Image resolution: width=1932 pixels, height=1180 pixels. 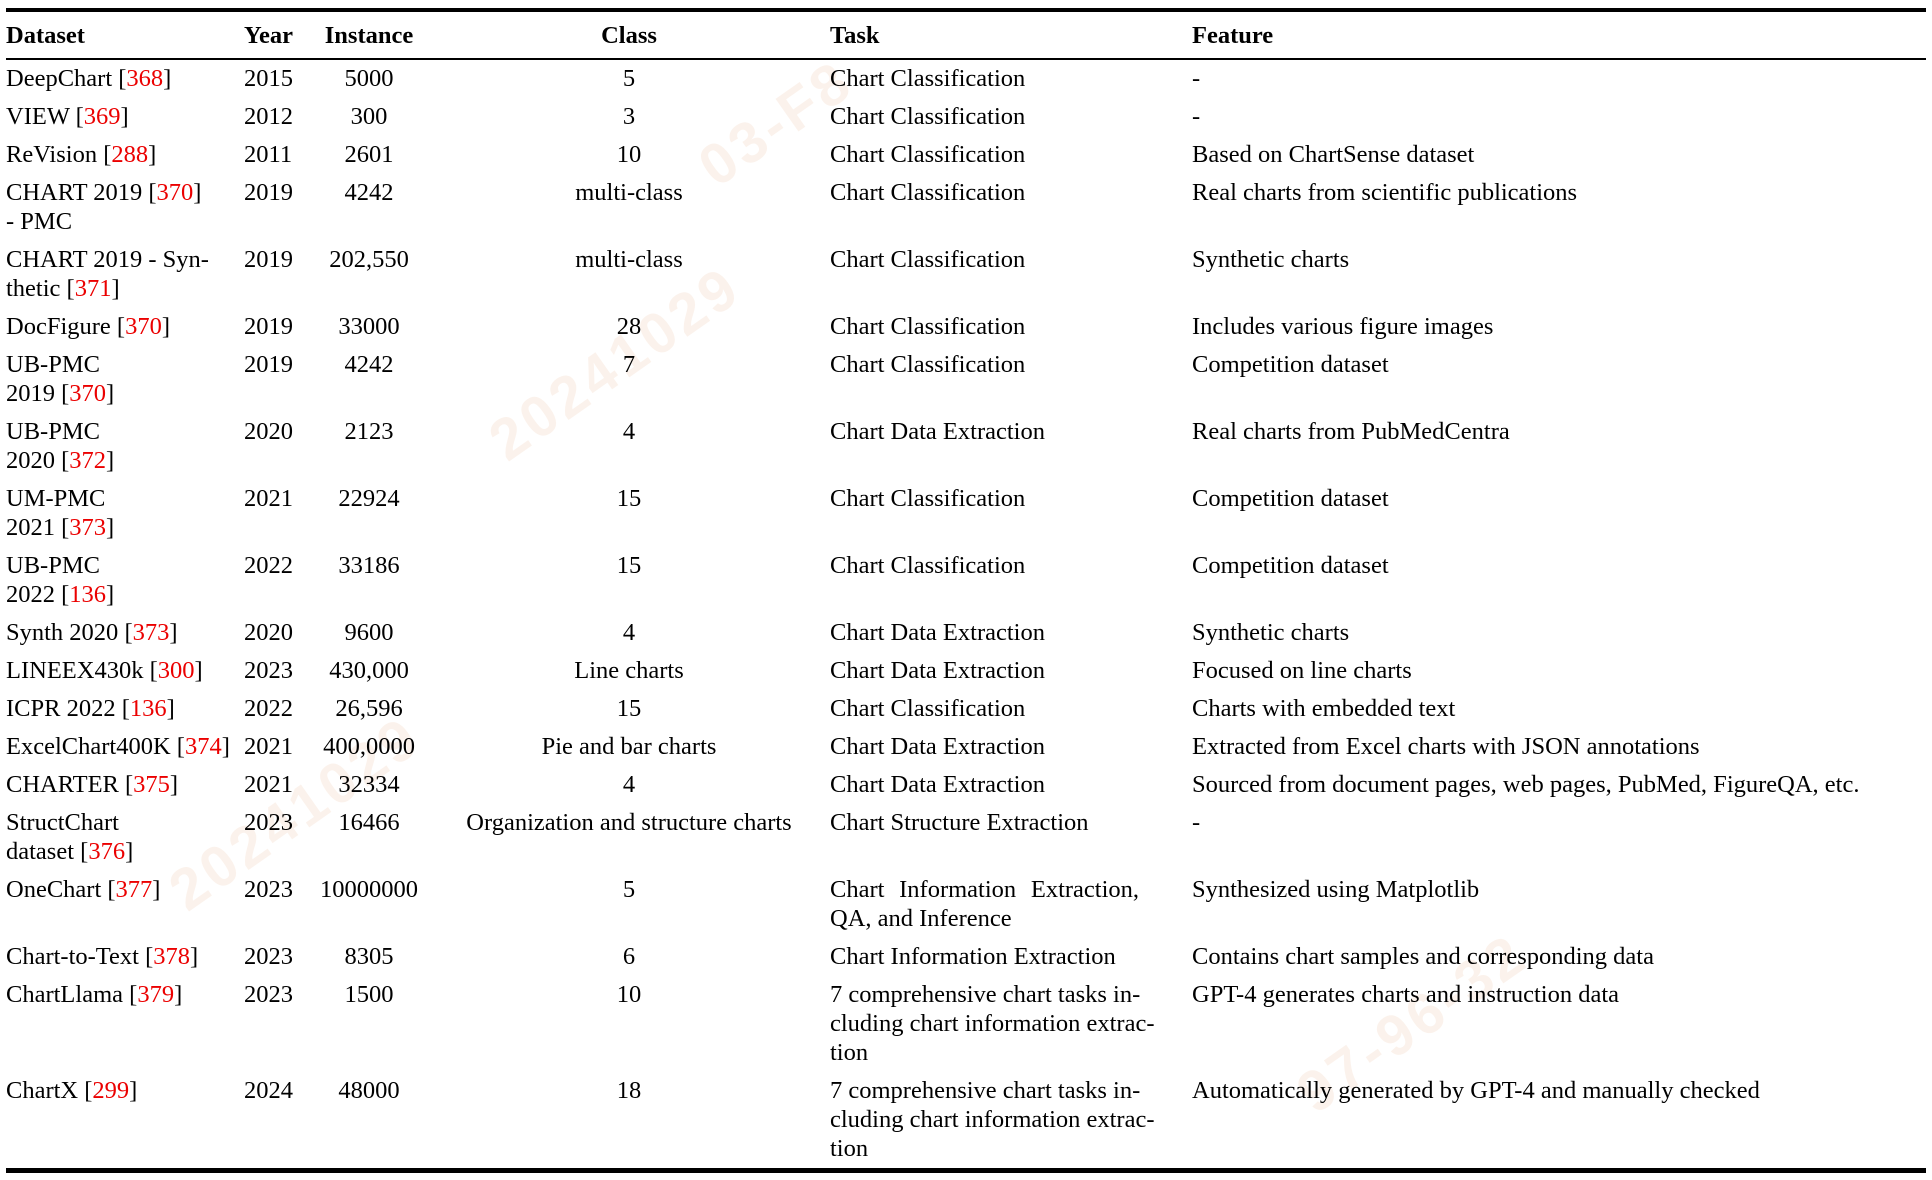 What do you see at coordinates (111, 1090) in the screenshot?
I see `citation-ref: 299` at bounding box center [111, 1090].